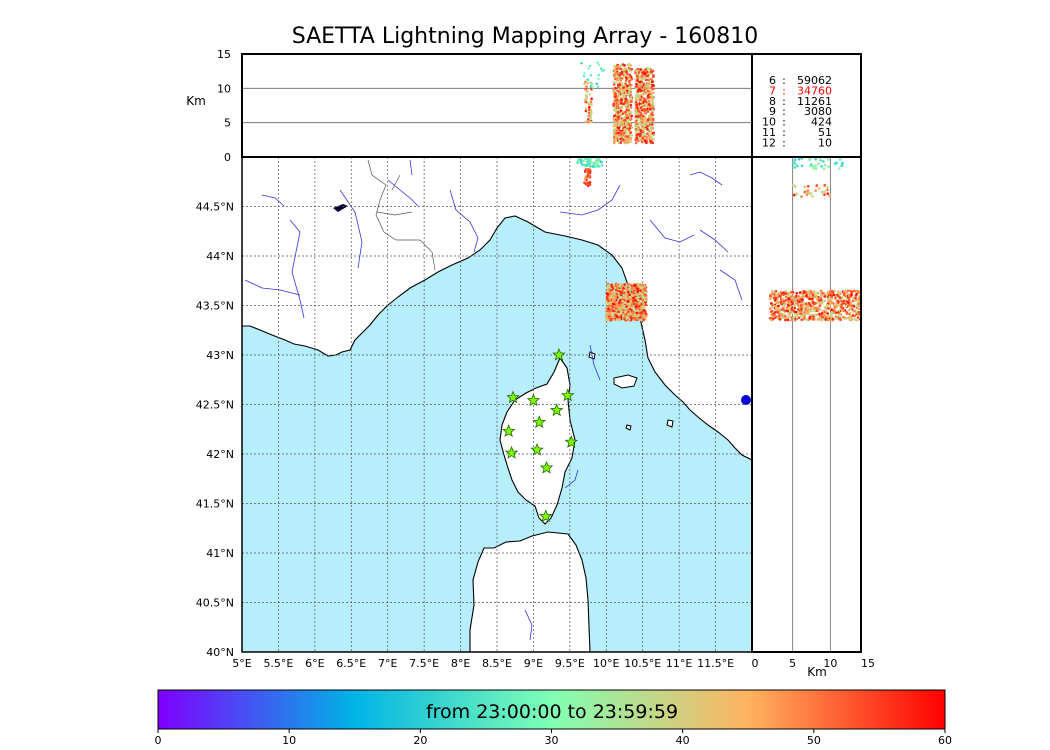 This screenshot has width=1050, height=750. I want to click on map-x-tick-label: 6.5°E, so click(351, 663).